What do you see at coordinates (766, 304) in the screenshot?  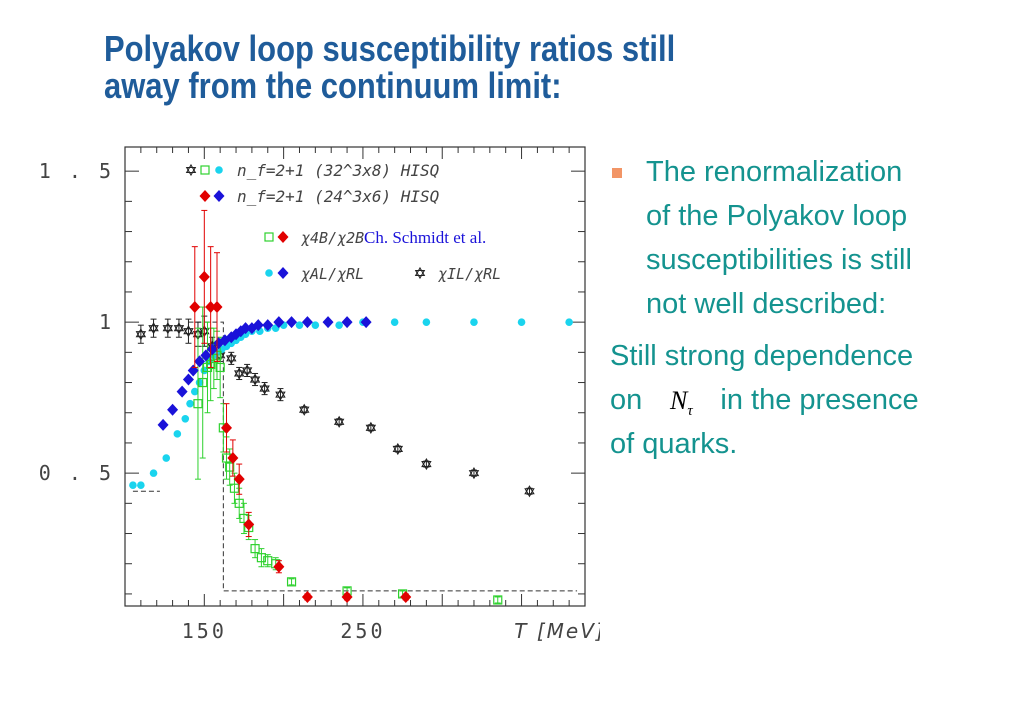 I see `bullet-line-4: not well described:` at bounding box center [766, 304].